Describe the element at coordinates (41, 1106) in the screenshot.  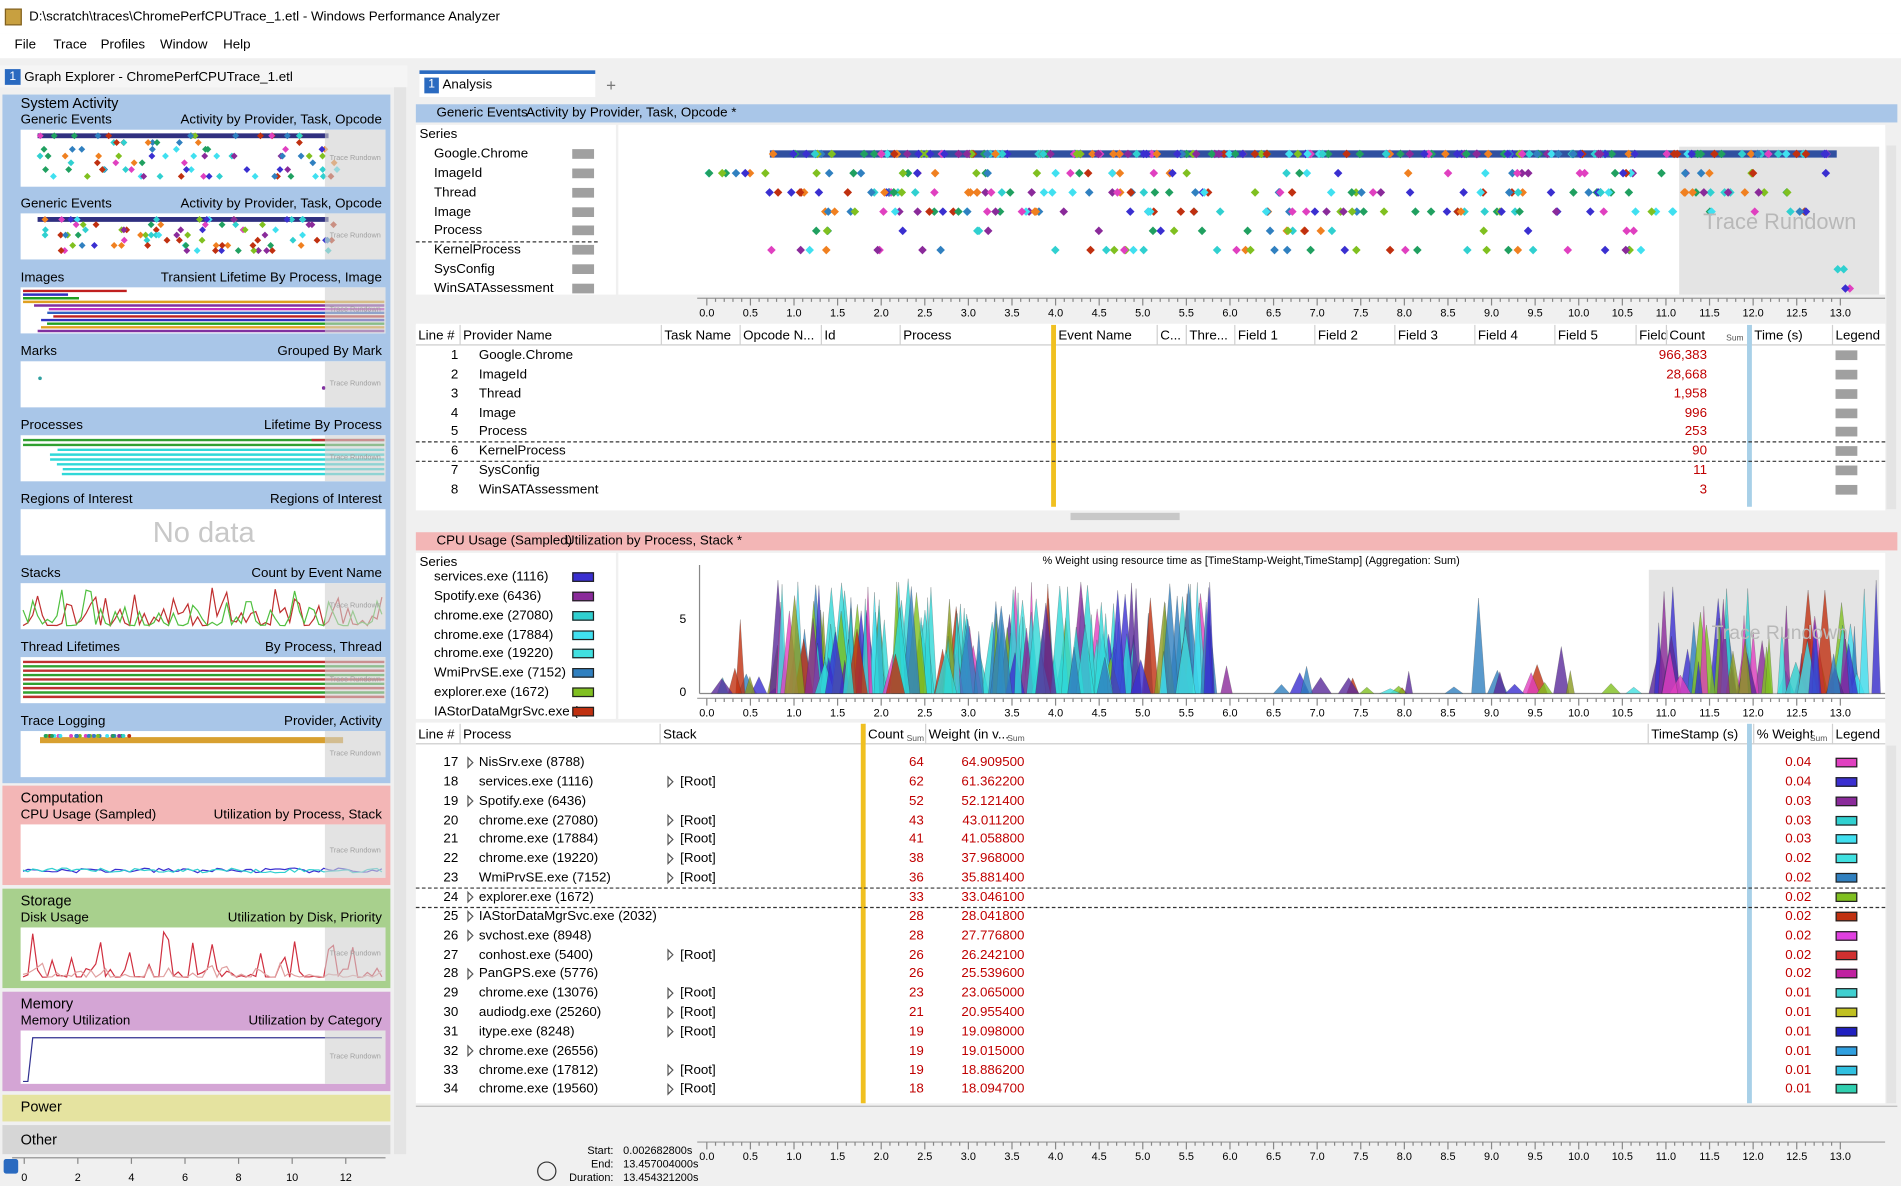
I see `group-title: Power` at that location.